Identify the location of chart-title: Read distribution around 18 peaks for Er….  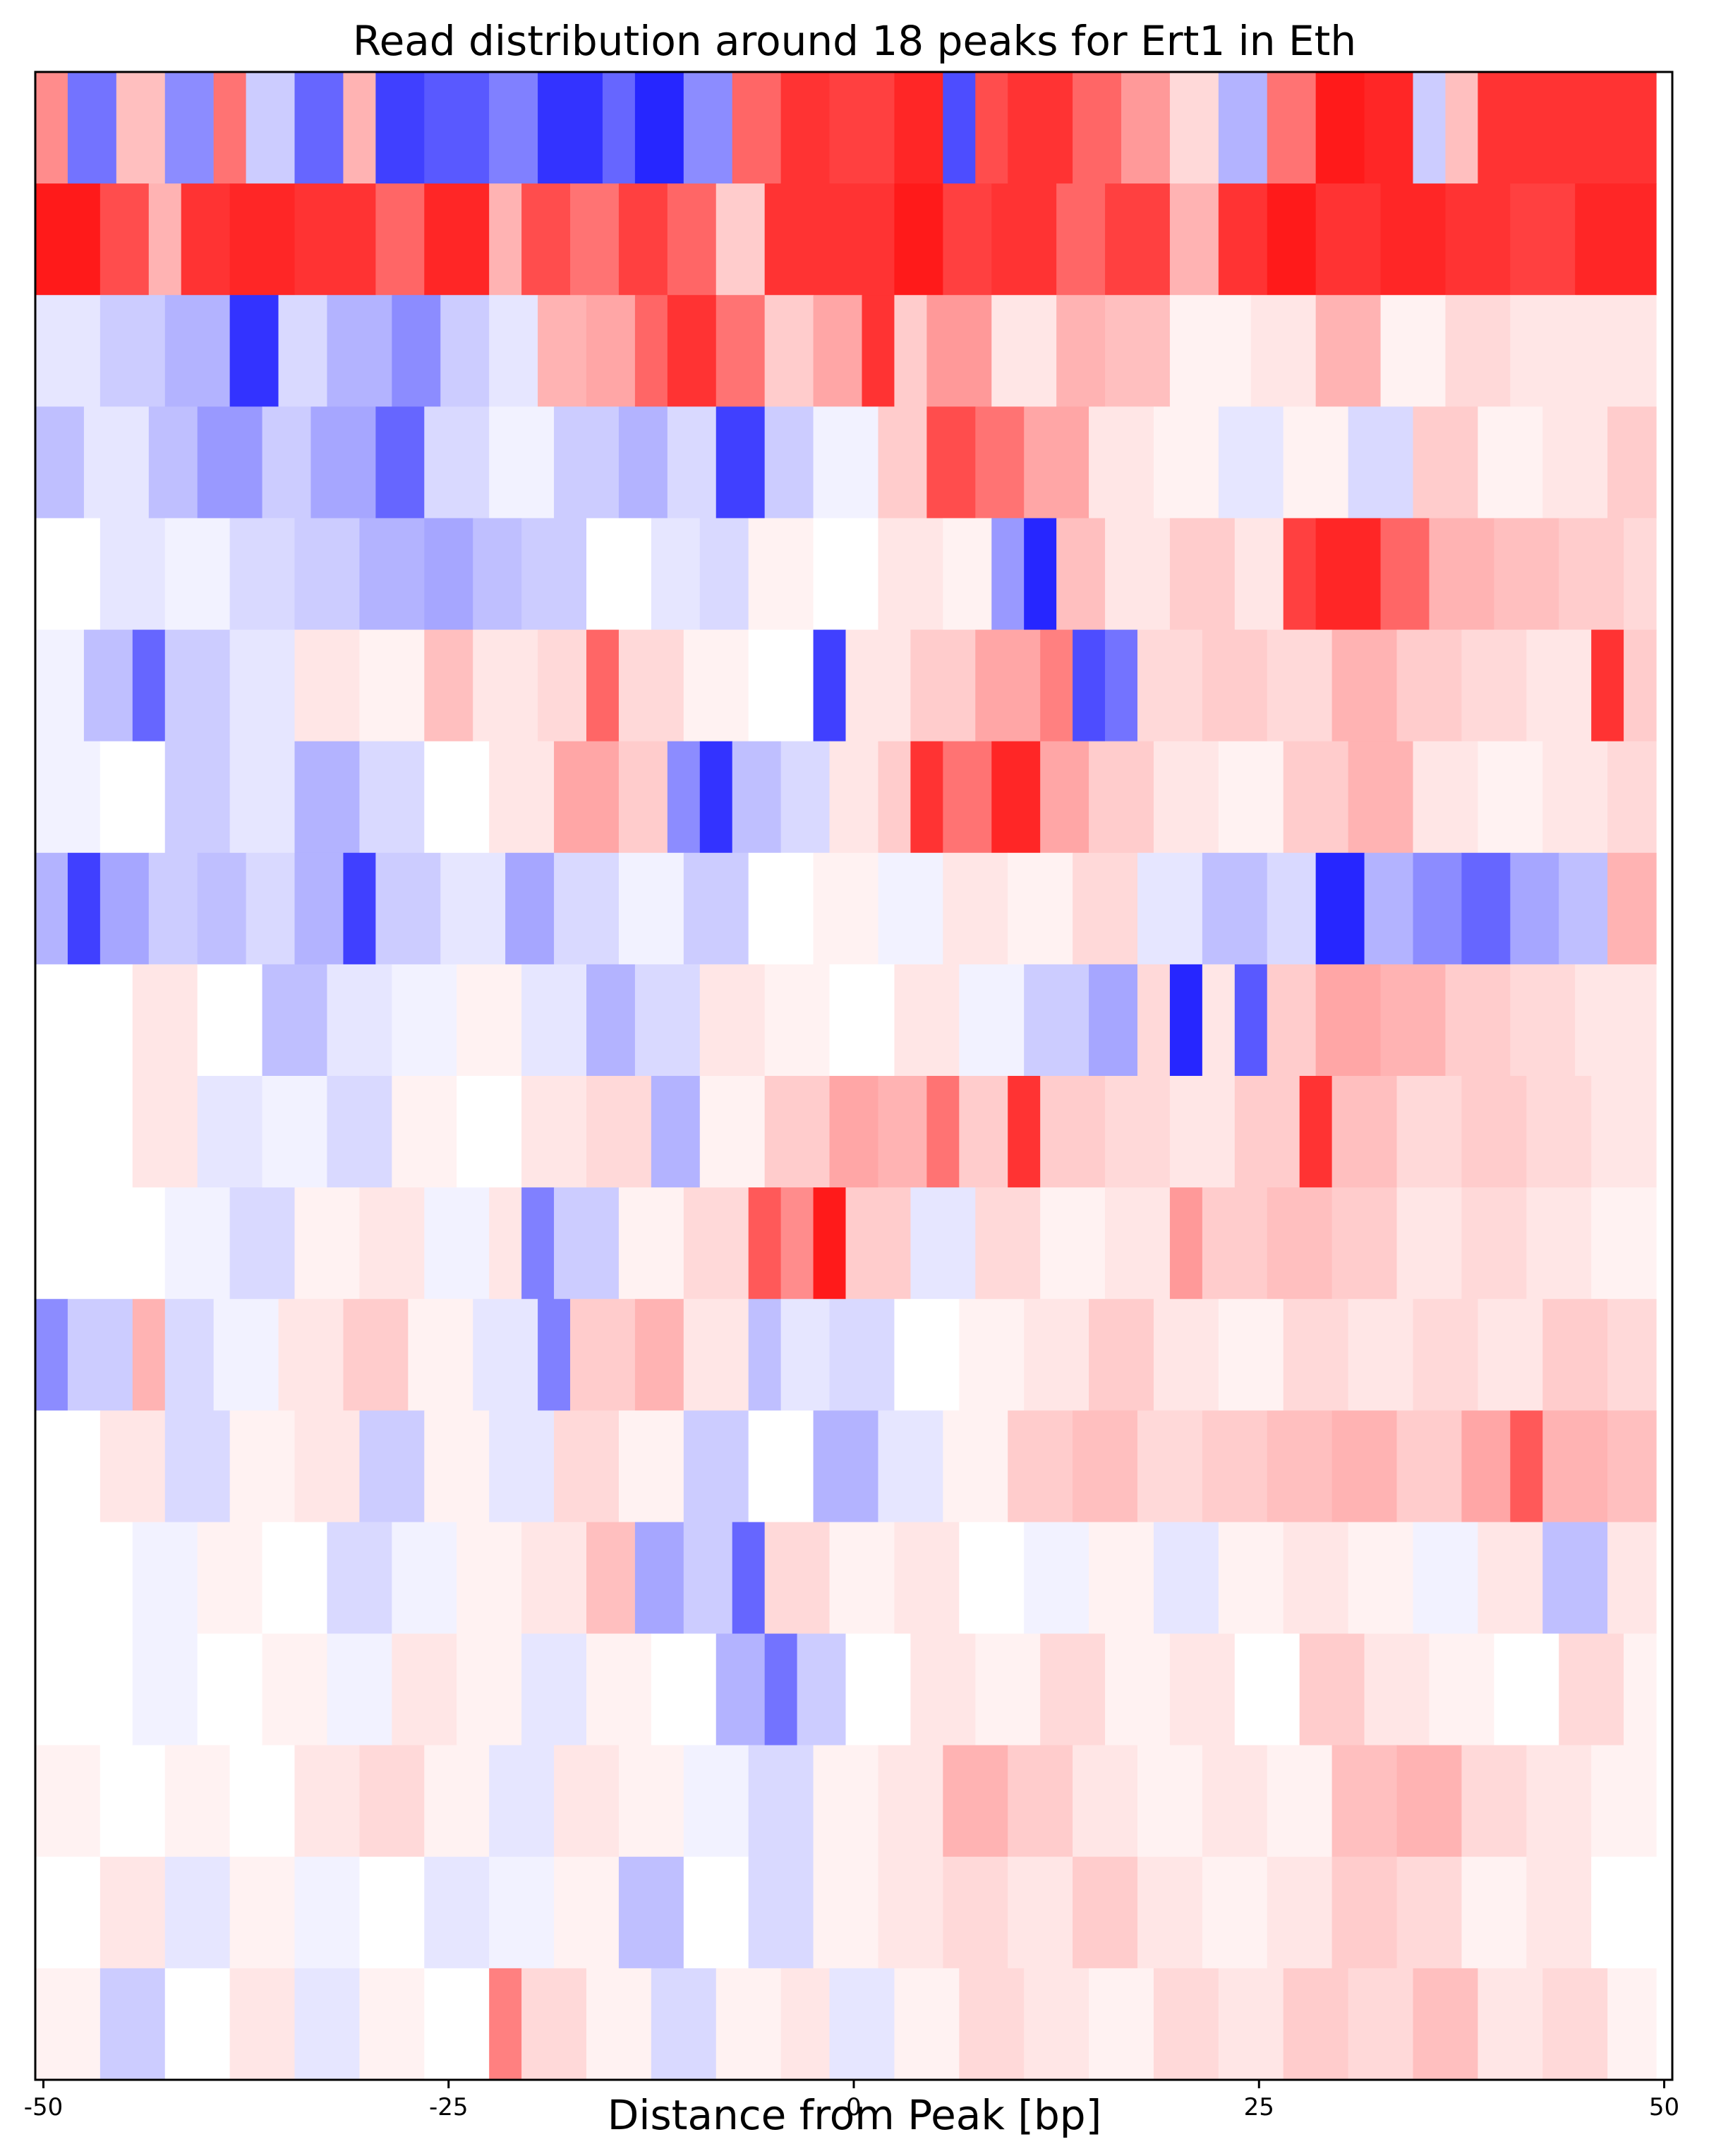
(855, 41).